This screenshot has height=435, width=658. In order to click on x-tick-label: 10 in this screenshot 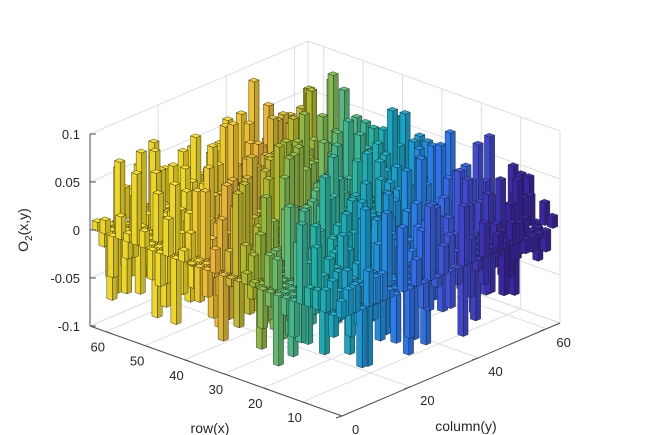, I will do `click(294, 417)`.